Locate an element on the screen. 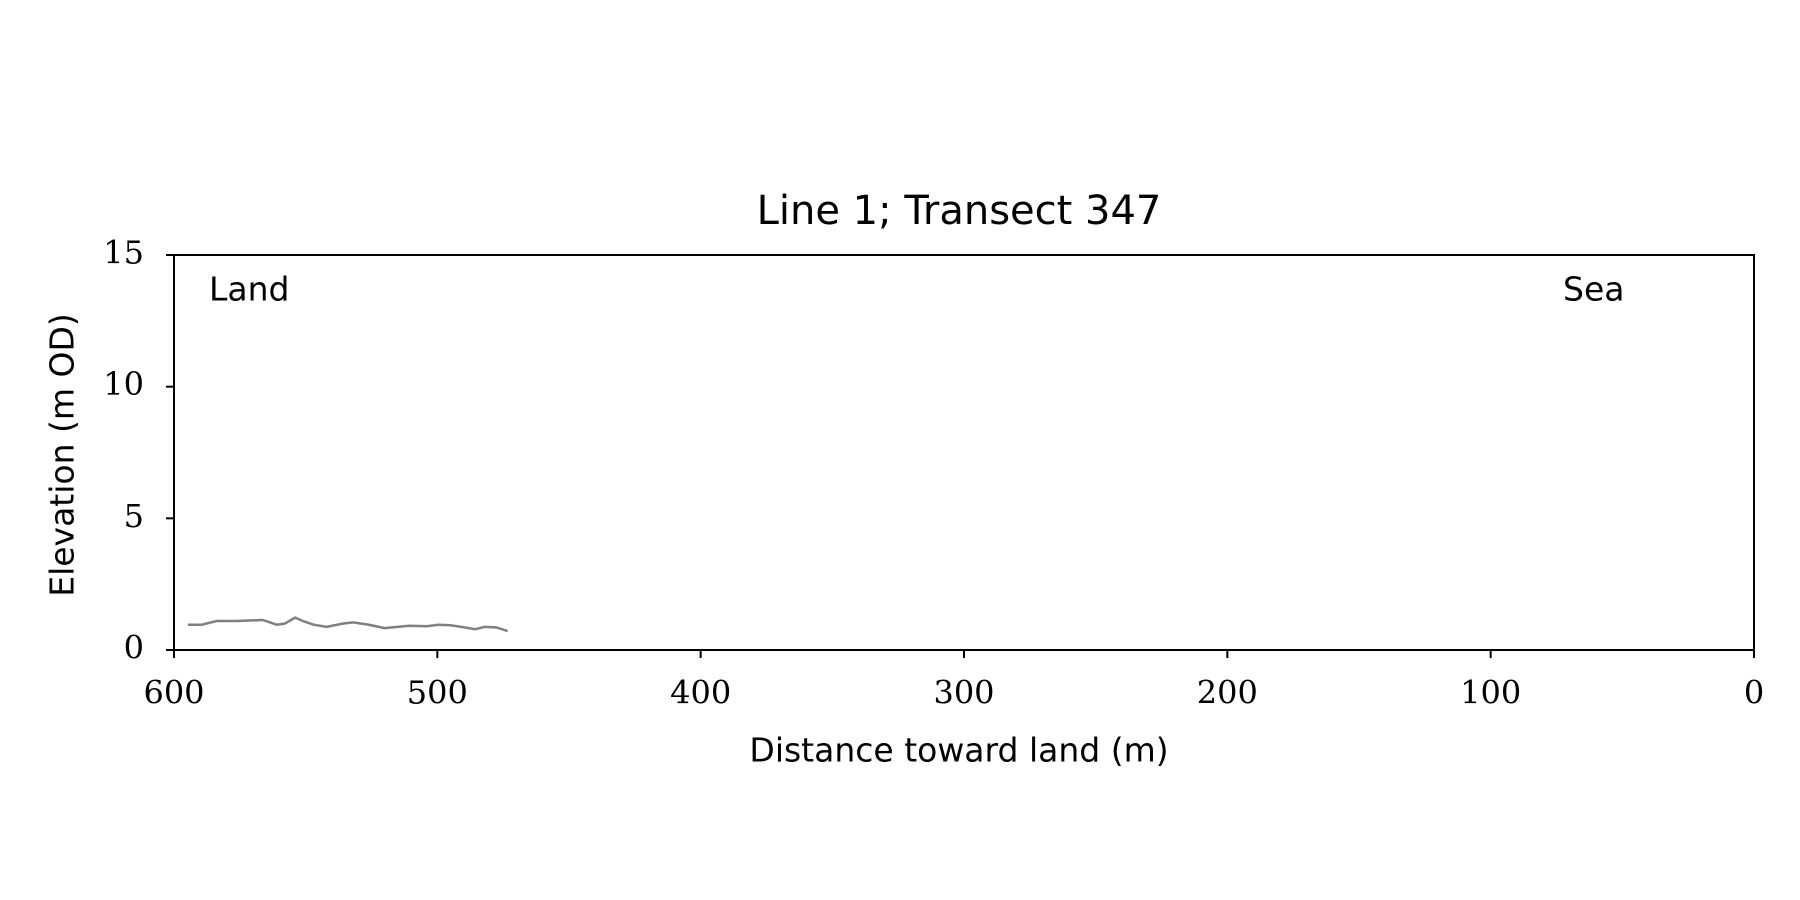  y-tick-label: 15 is located at coordinates (123, 253).